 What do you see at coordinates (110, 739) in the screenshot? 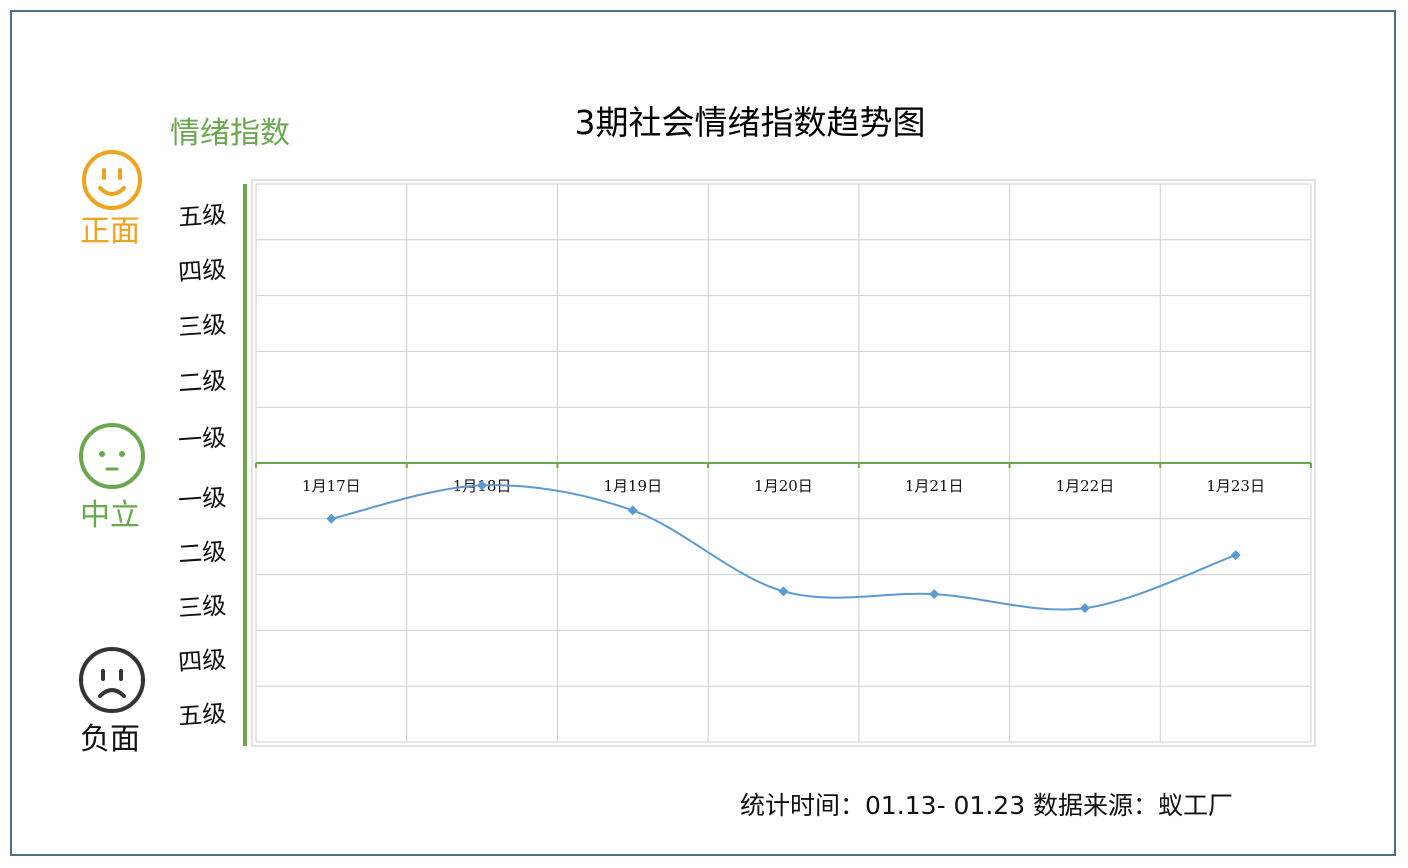
I see `negative-label: 负面` at bounding box center [110, 739].